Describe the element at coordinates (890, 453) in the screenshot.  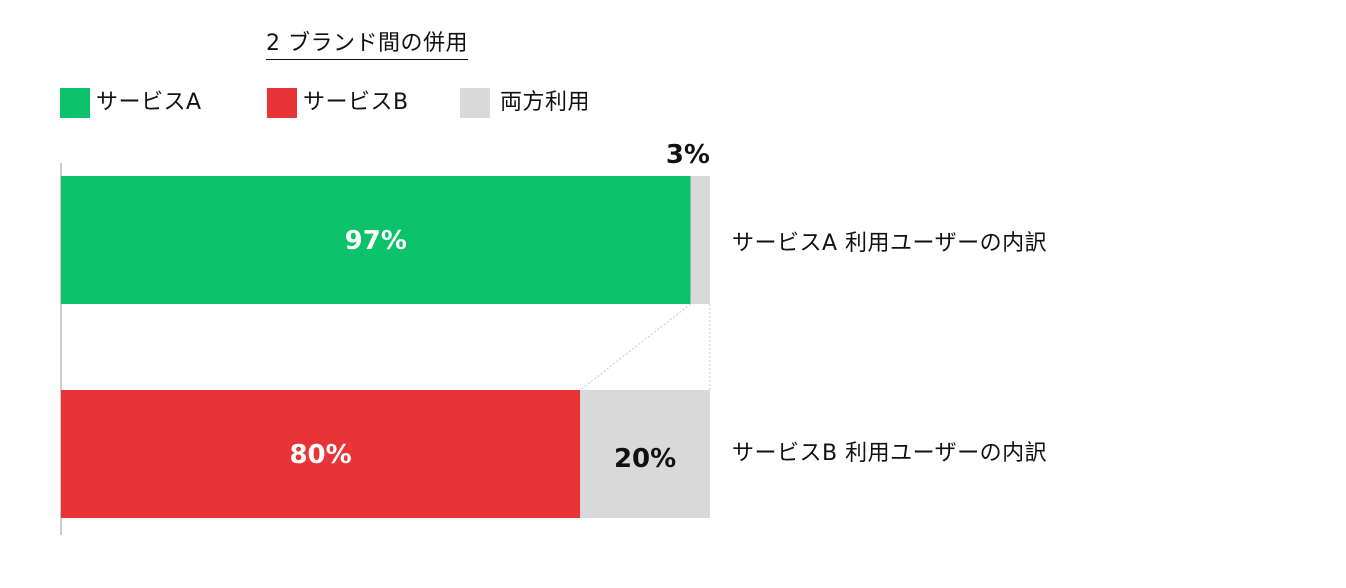
I see `row-label-service-b: サービスB 利用ユーザーの内訳` at that location.